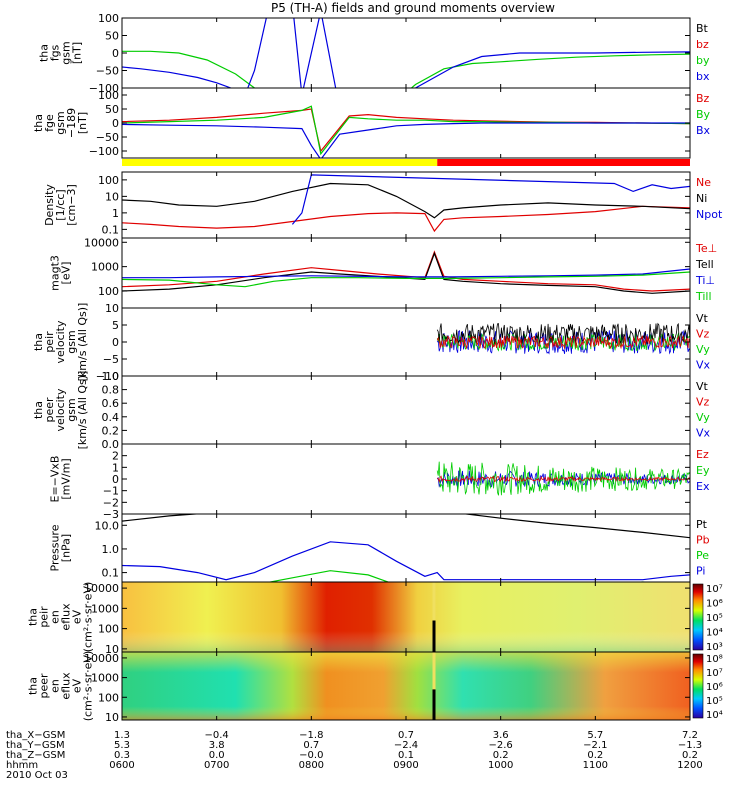 This screenshot has height=800, width=750. Describe the element at coordinates (49, 410) in the screenshot. I see `y-axis-label-line: peer` at that location.